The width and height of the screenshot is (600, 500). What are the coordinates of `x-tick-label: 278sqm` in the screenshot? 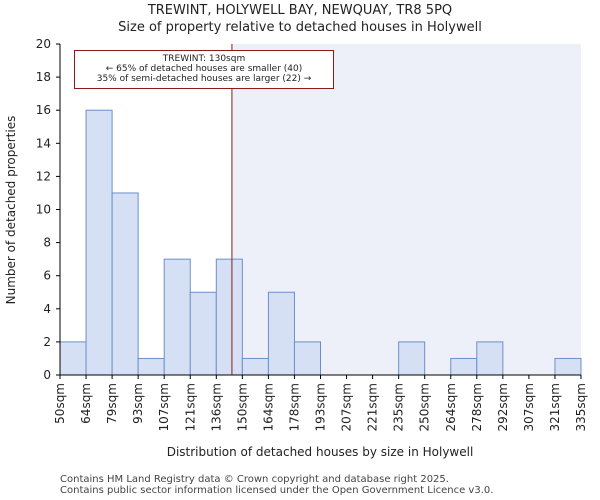 It's located at (477, 407).